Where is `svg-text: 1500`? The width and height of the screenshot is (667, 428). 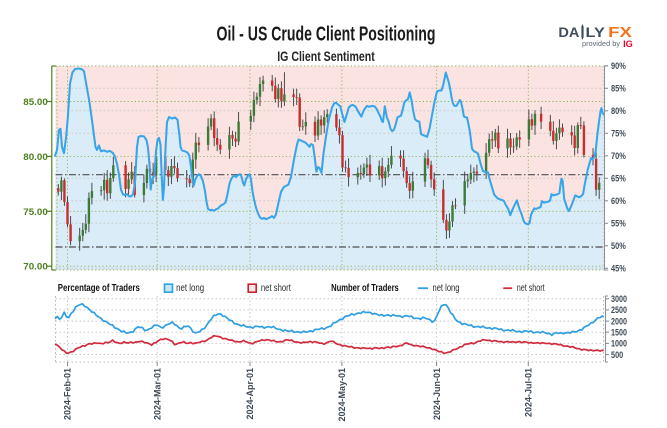
svg-text: 1500 is located at coordinates (619, 332).